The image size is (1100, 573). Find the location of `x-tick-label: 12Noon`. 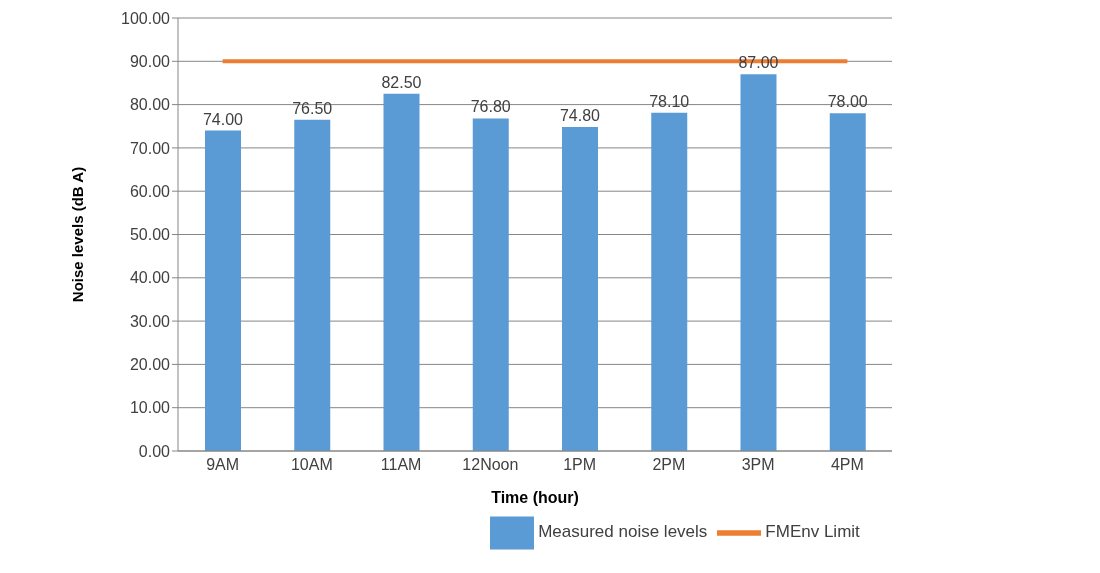

x-tick-label: 12Noon is located at coordinates (490, 465).